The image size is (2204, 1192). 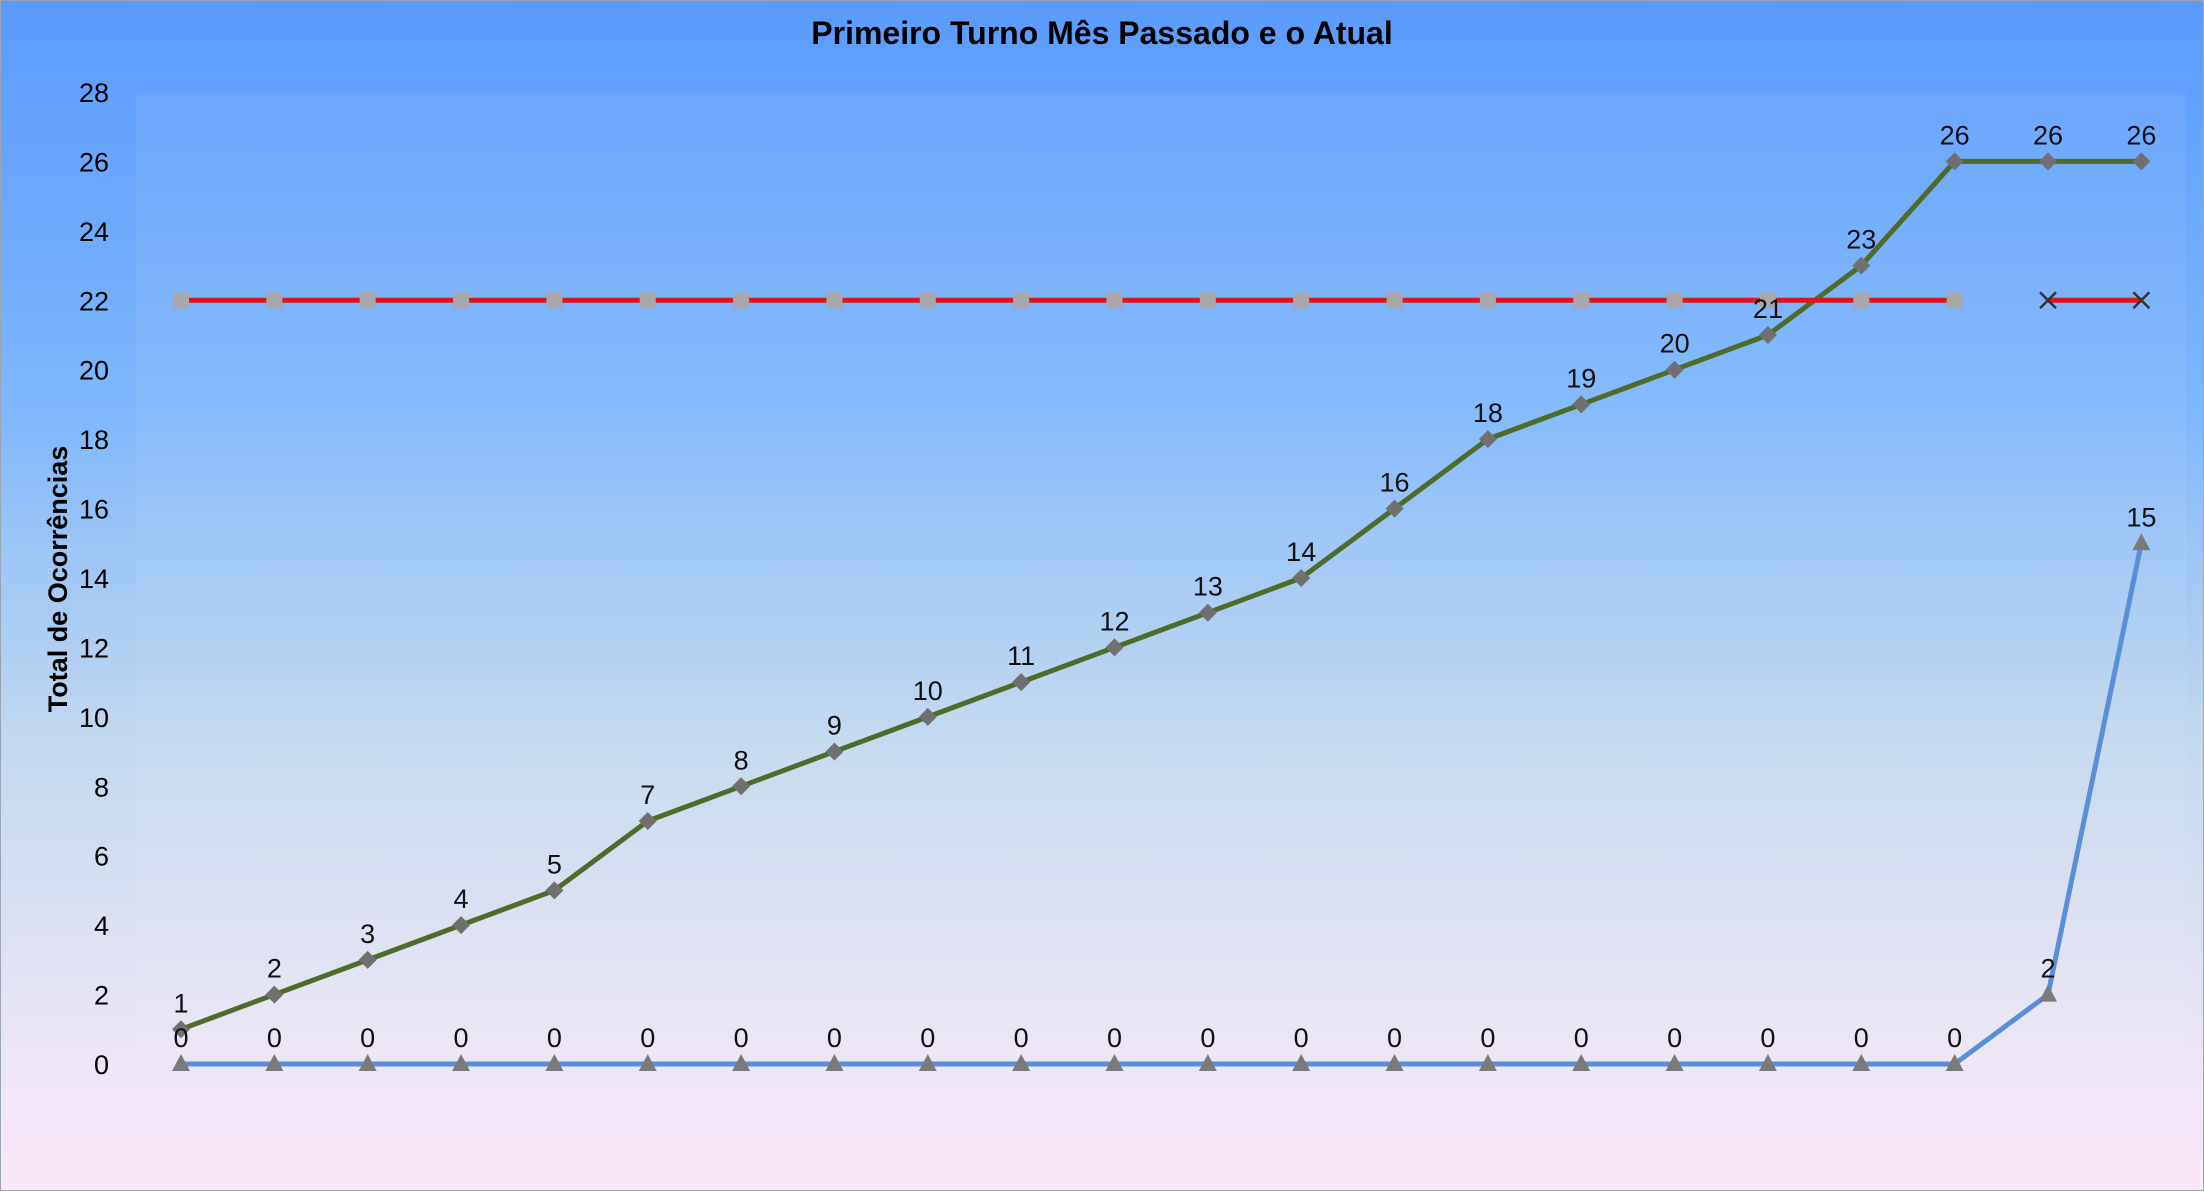 I want to click on y-tick-label: 6, so click(x=101, y=857).